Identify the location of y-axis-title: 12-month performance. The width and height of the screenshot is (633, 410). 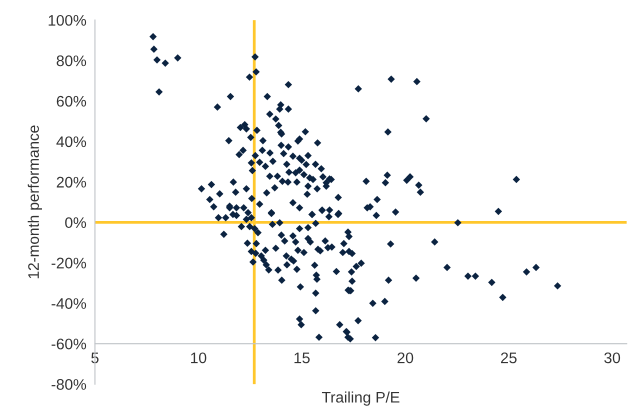
(35, 202).